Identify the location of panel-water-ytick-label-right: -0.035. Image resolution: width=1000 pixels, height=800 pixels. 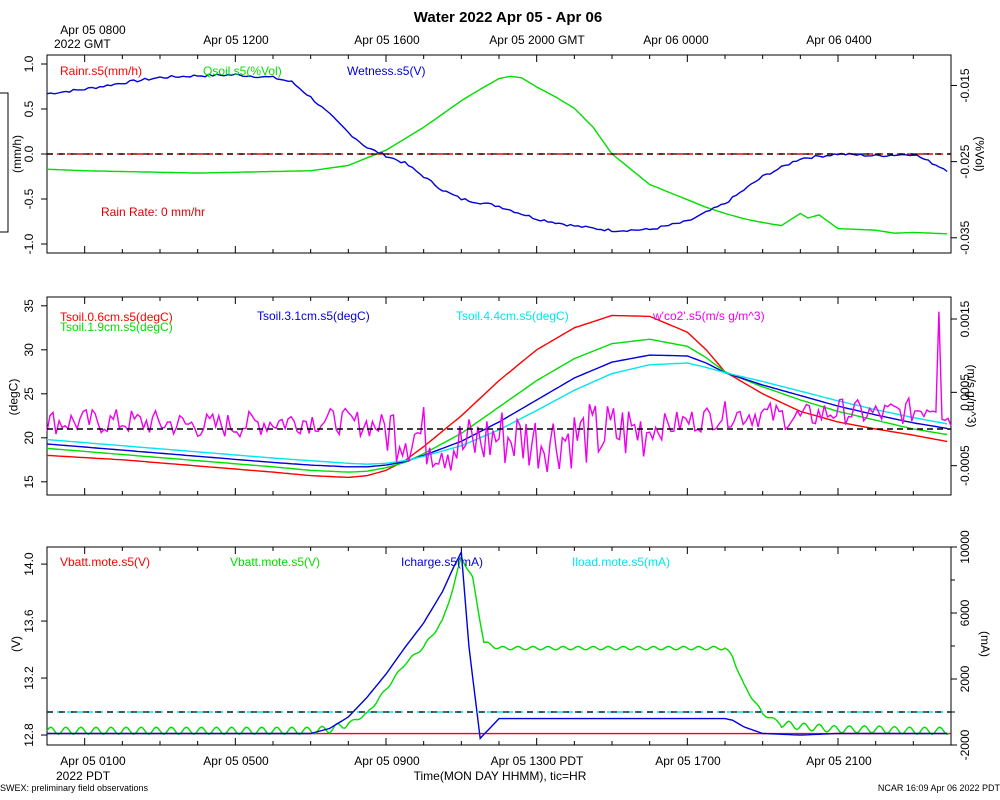
(965, 237).